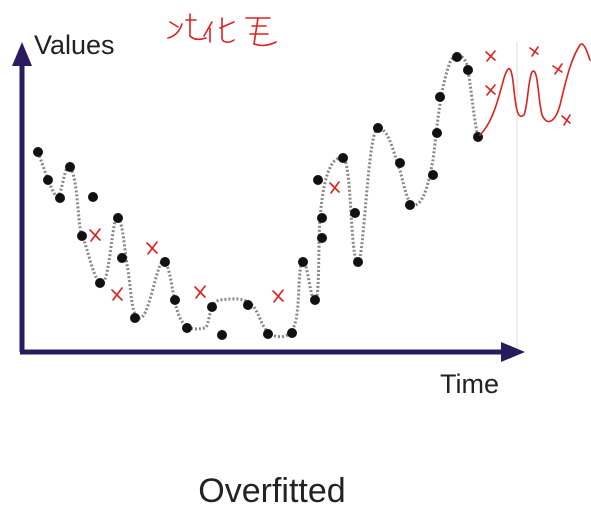 The width and height of the screenshot is (591, 528). Describe the element at coordinates (535, 89) in the screenshot. I see `red-squiggle` at that location.